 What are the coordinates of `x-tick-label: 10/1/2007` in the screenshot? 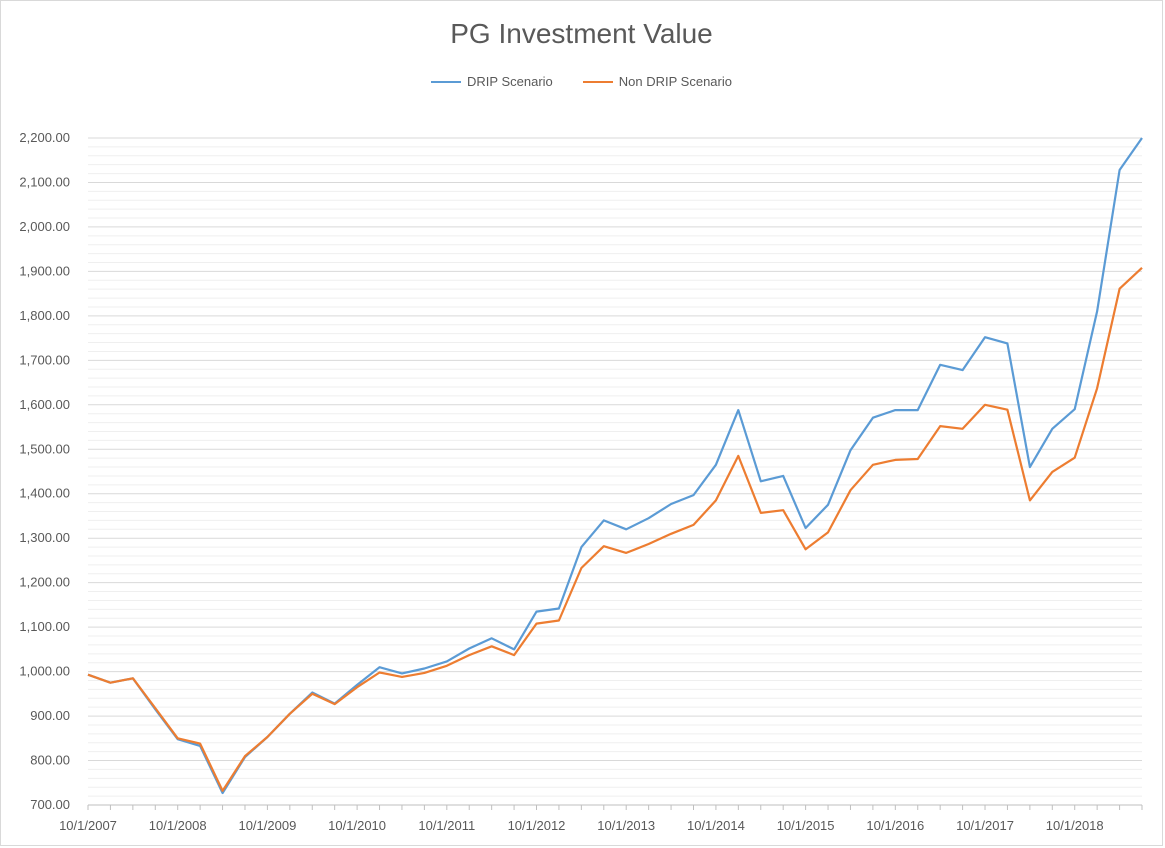 It's located at (88, 825).